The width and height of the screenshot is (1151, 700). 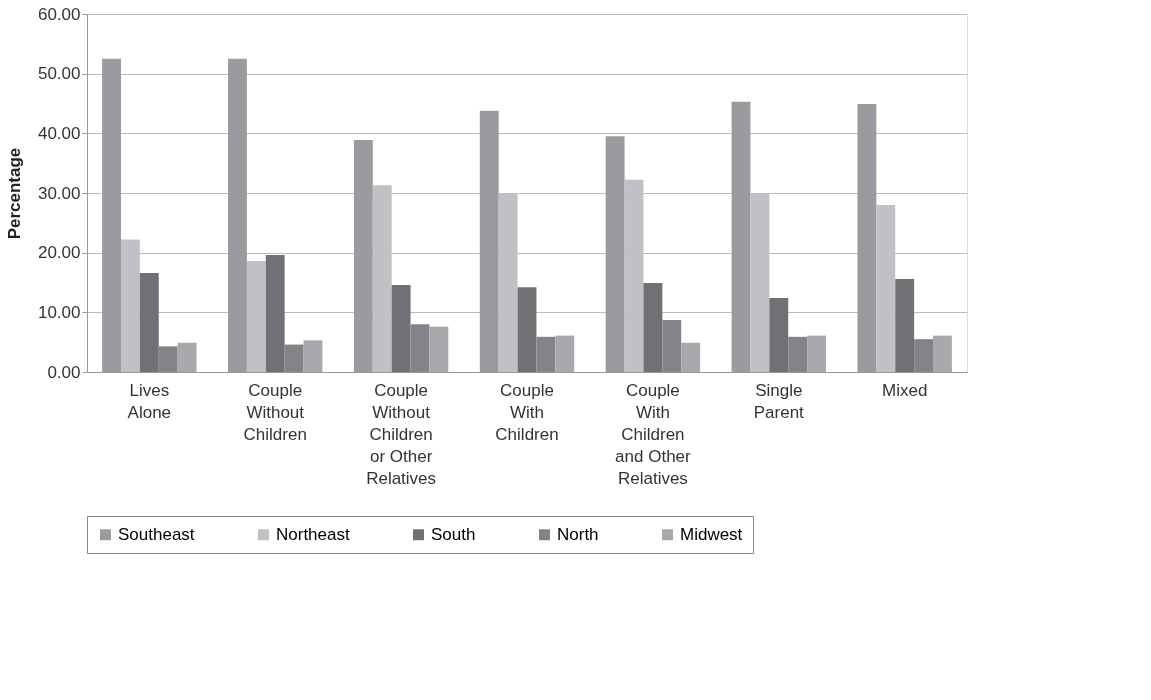 What do you see at coordinates (527, 412) in the screenshot?
I see `x-tick-label: Couple With Children` at bounding box center [527, 412].